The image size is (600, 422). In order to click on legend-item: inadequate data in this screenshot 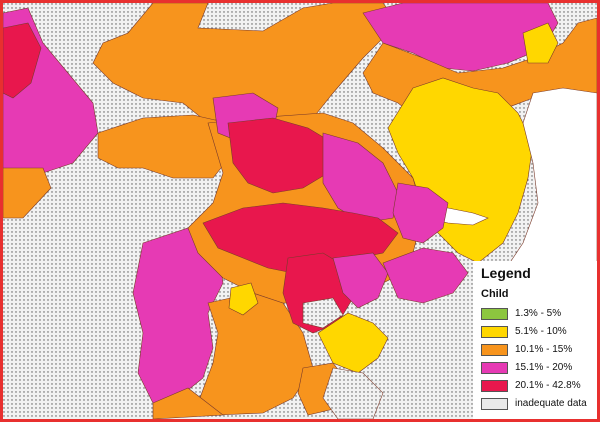, I will do `click(539, 404)`.